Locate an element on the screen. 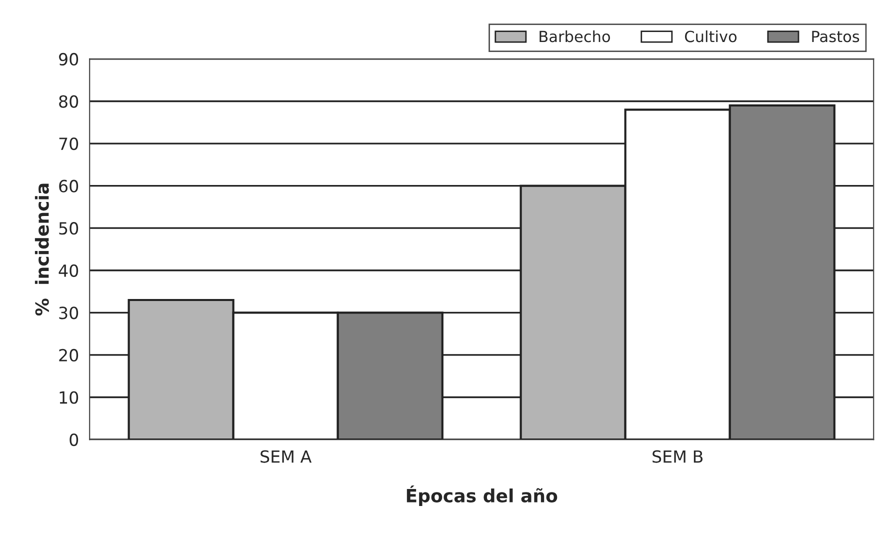  y-axis-title: % incidencia is located at coordinates (41, 250).